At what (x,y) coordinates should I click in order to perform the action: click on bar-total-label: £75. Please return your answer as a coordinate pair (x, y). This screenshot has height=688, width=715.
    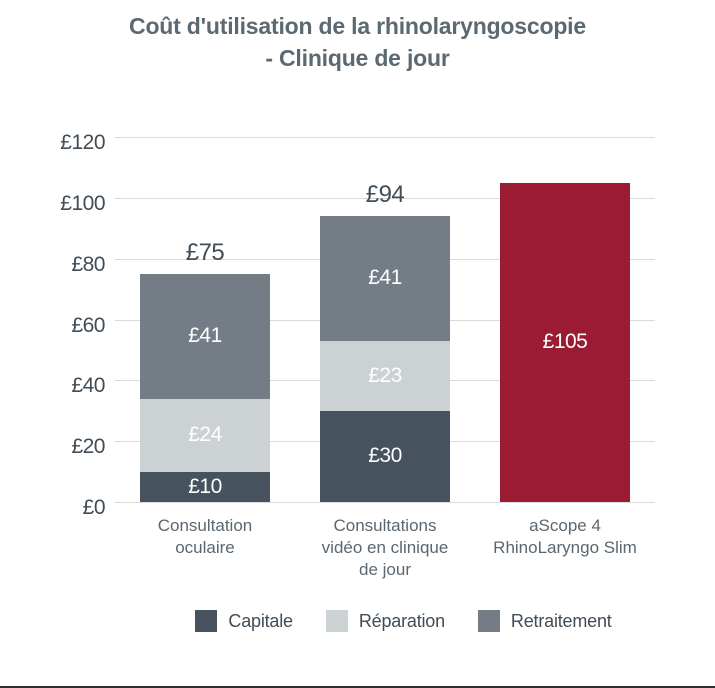
    Looking at the image, I should click on (205, 252).